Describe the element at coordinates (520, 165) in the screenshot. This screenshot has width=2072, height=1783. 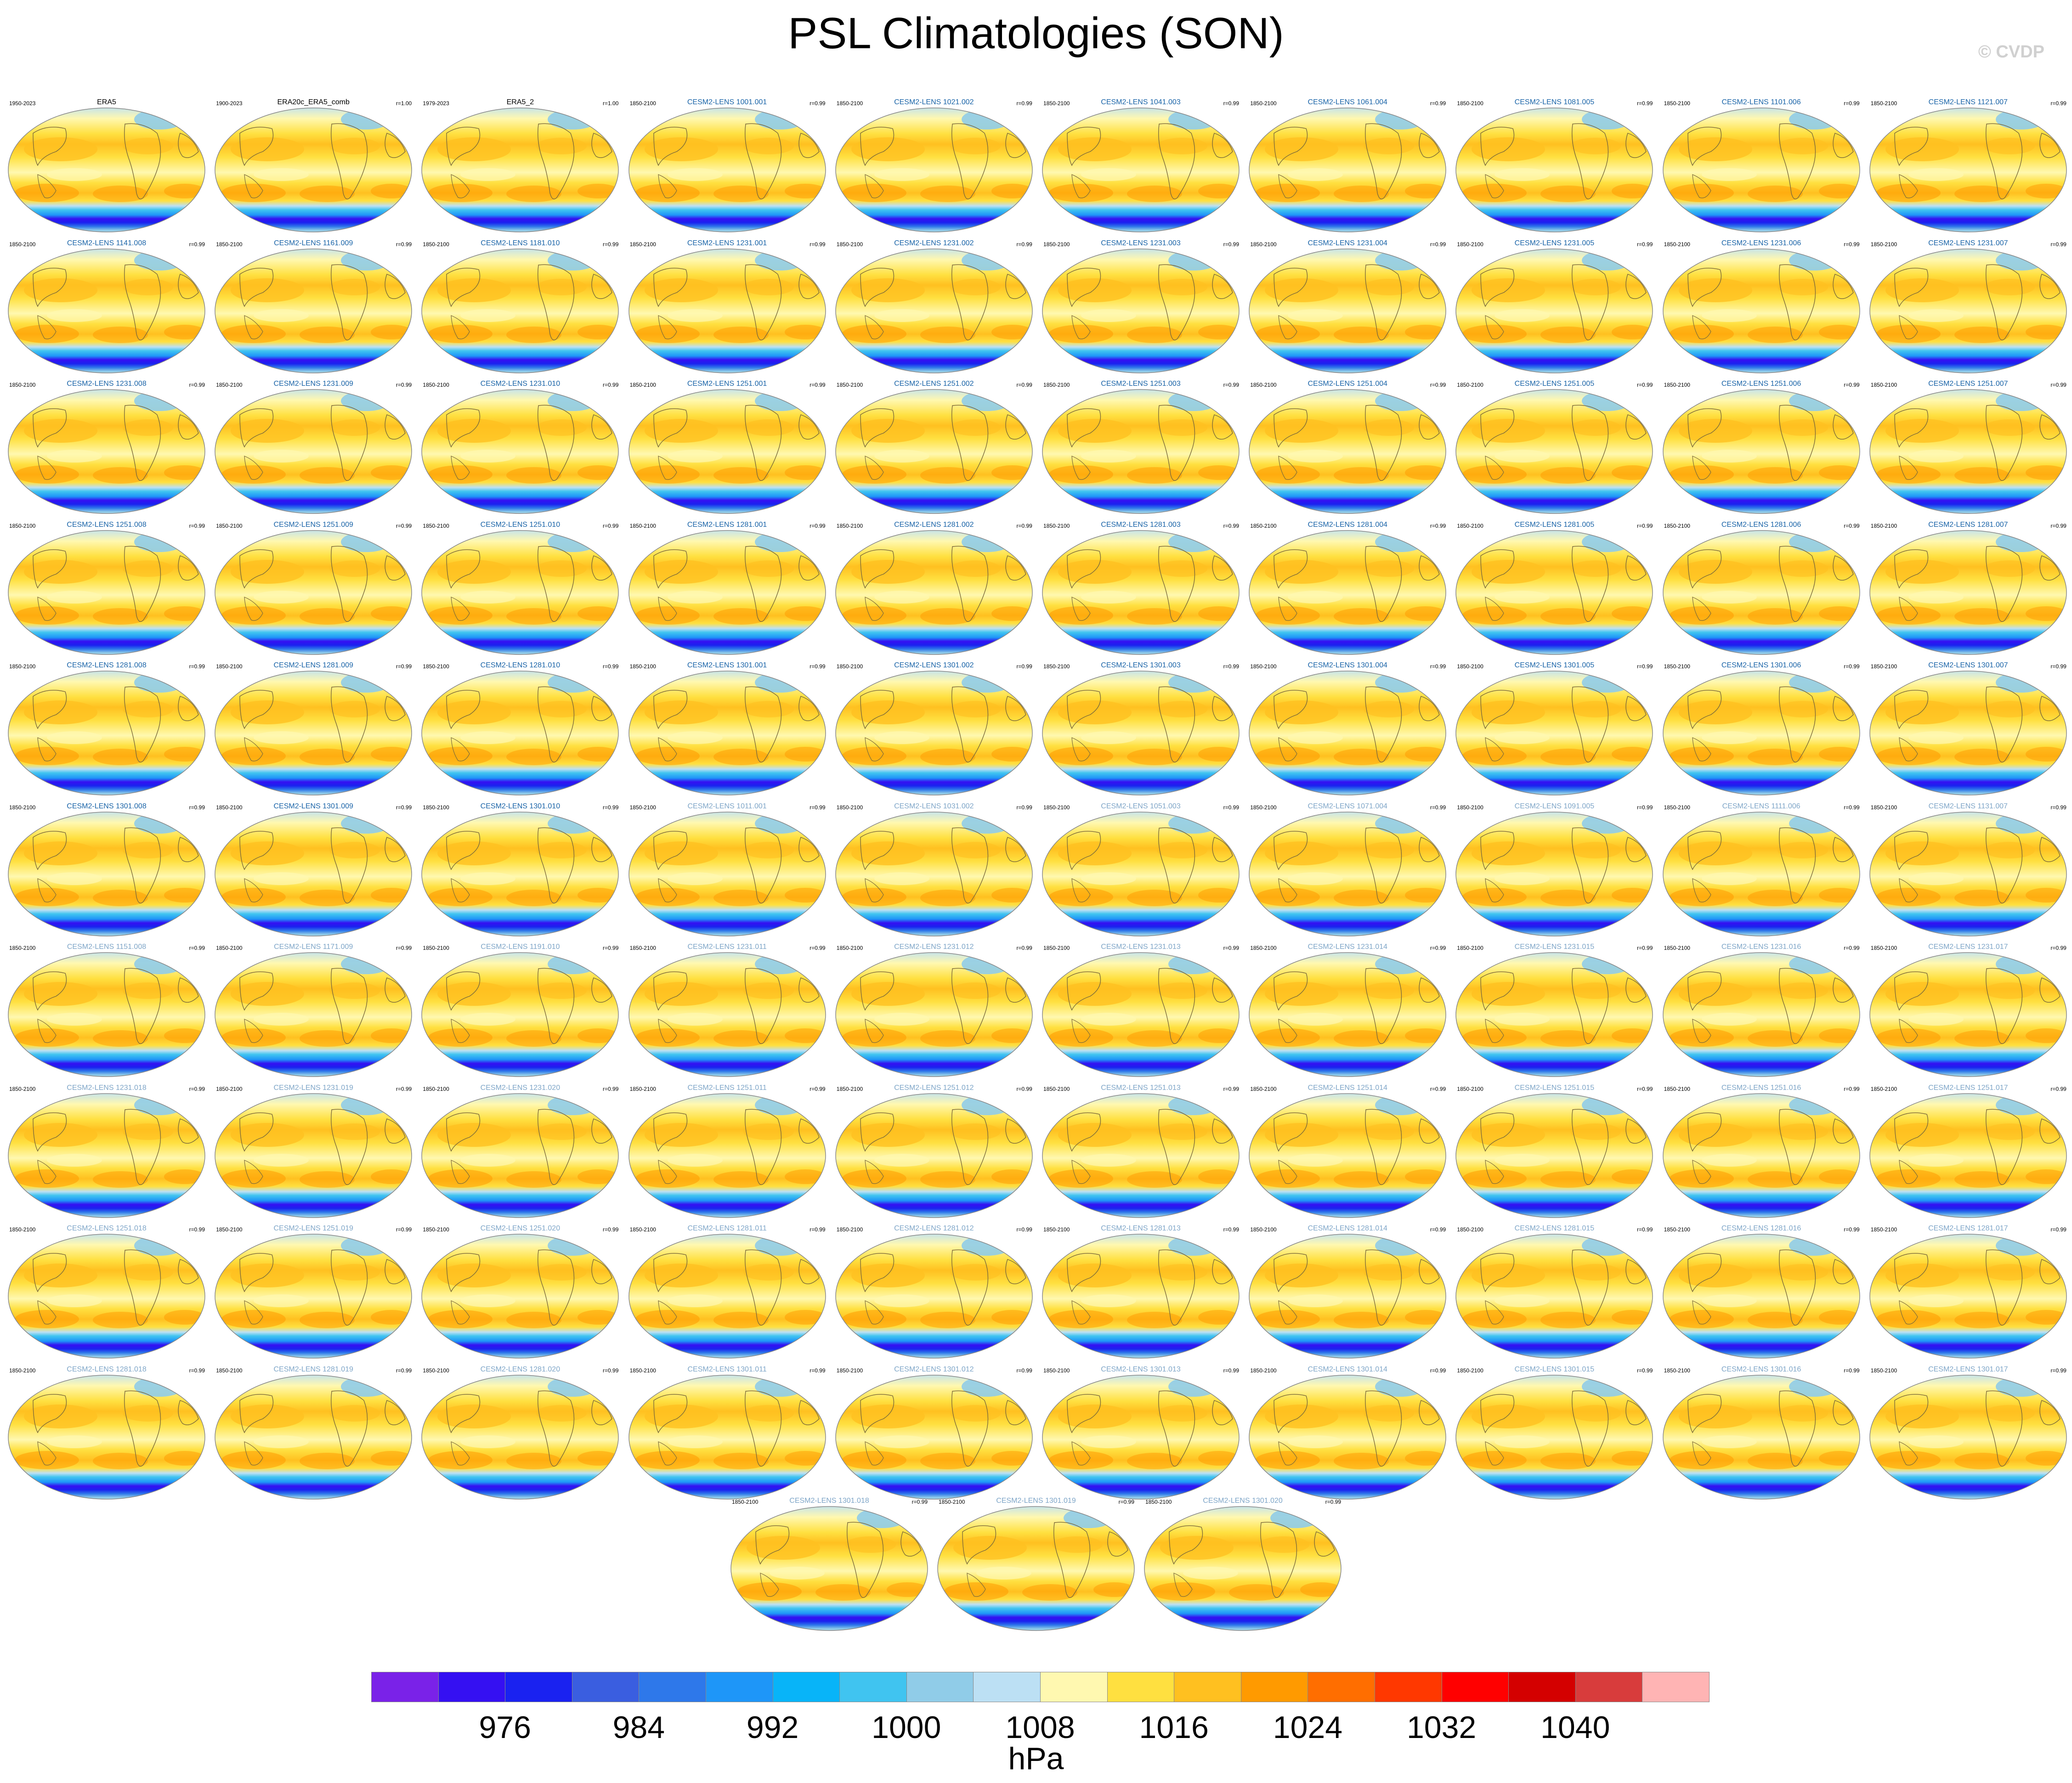
I see `map-panel: 1979-2023 ERA5_2 r=1.00` at that location.